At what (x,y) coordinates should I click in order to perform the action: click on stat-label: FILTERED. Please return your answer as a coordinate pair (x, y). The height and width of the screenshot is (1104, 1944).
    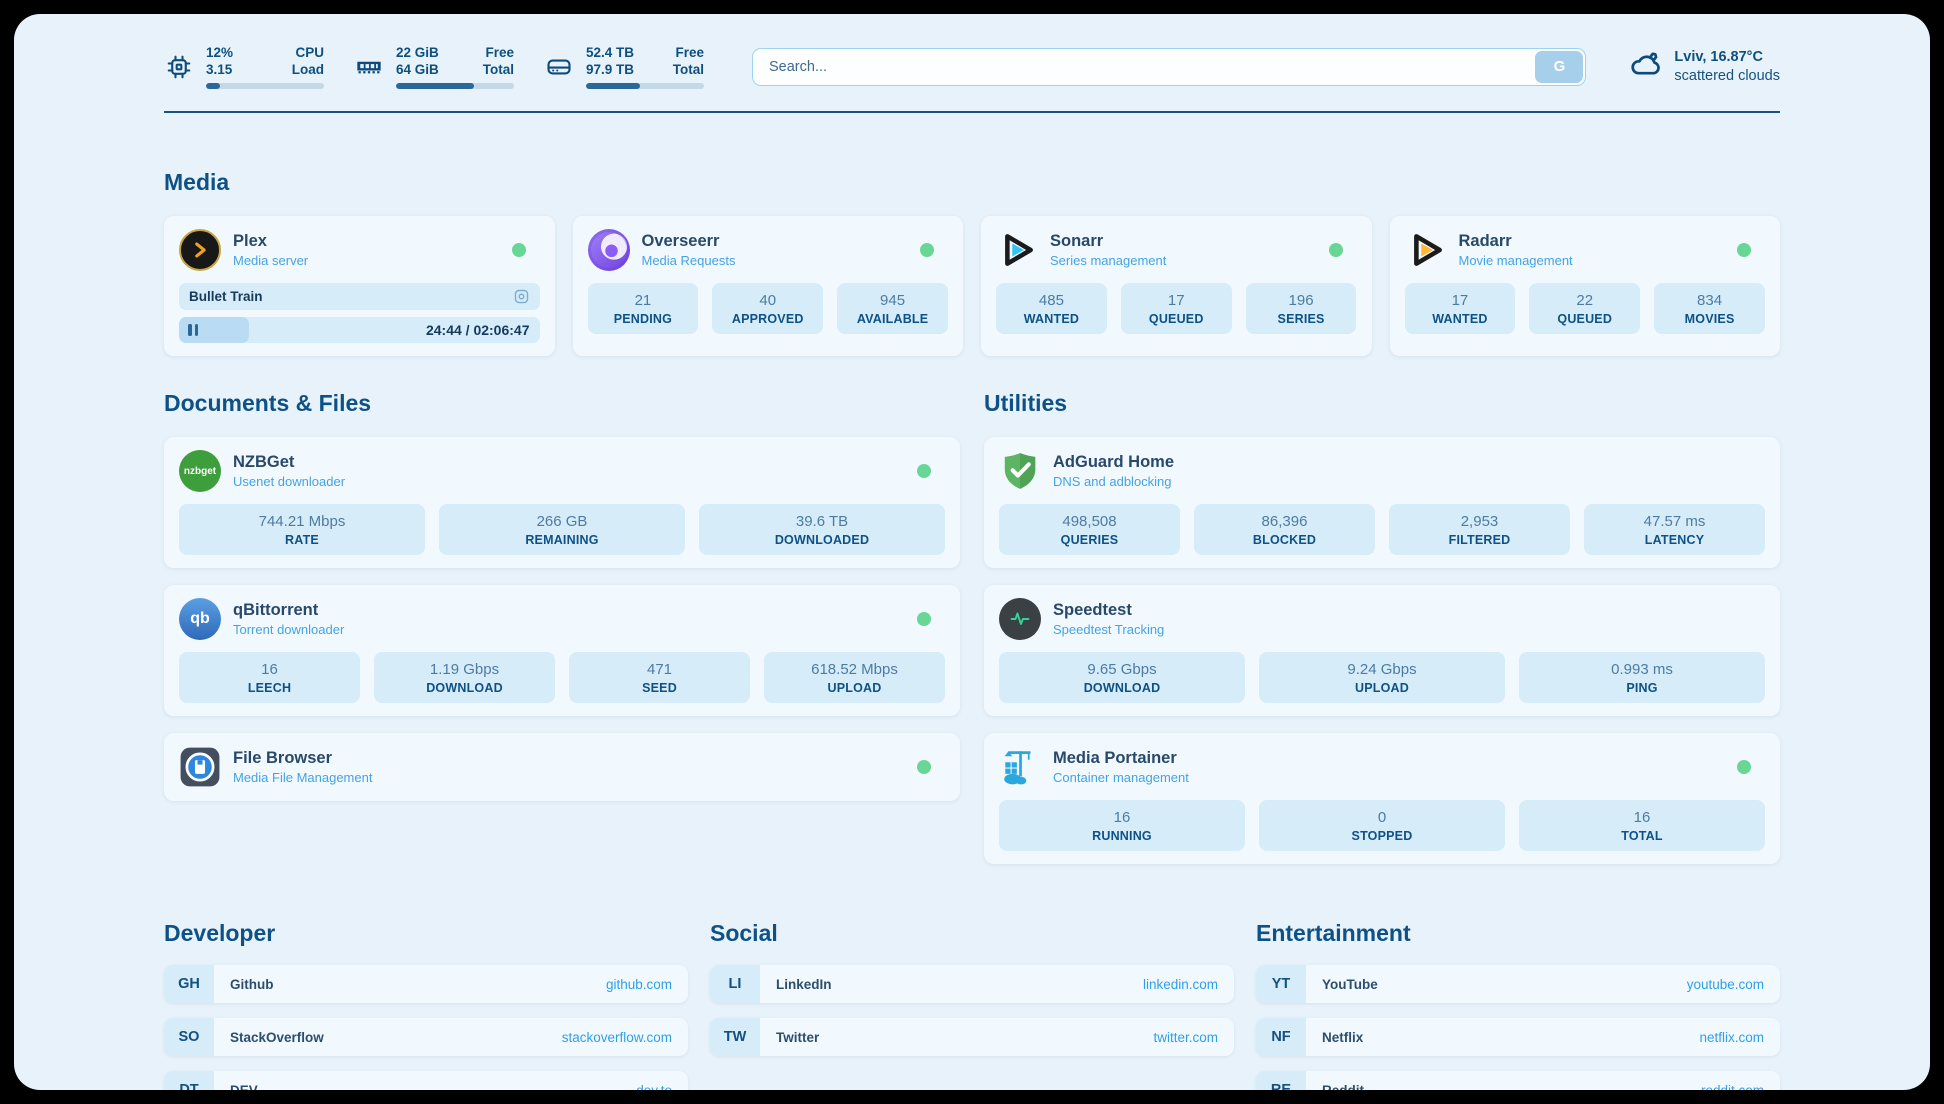
    Looking at the image, I should click on (1479, 540).